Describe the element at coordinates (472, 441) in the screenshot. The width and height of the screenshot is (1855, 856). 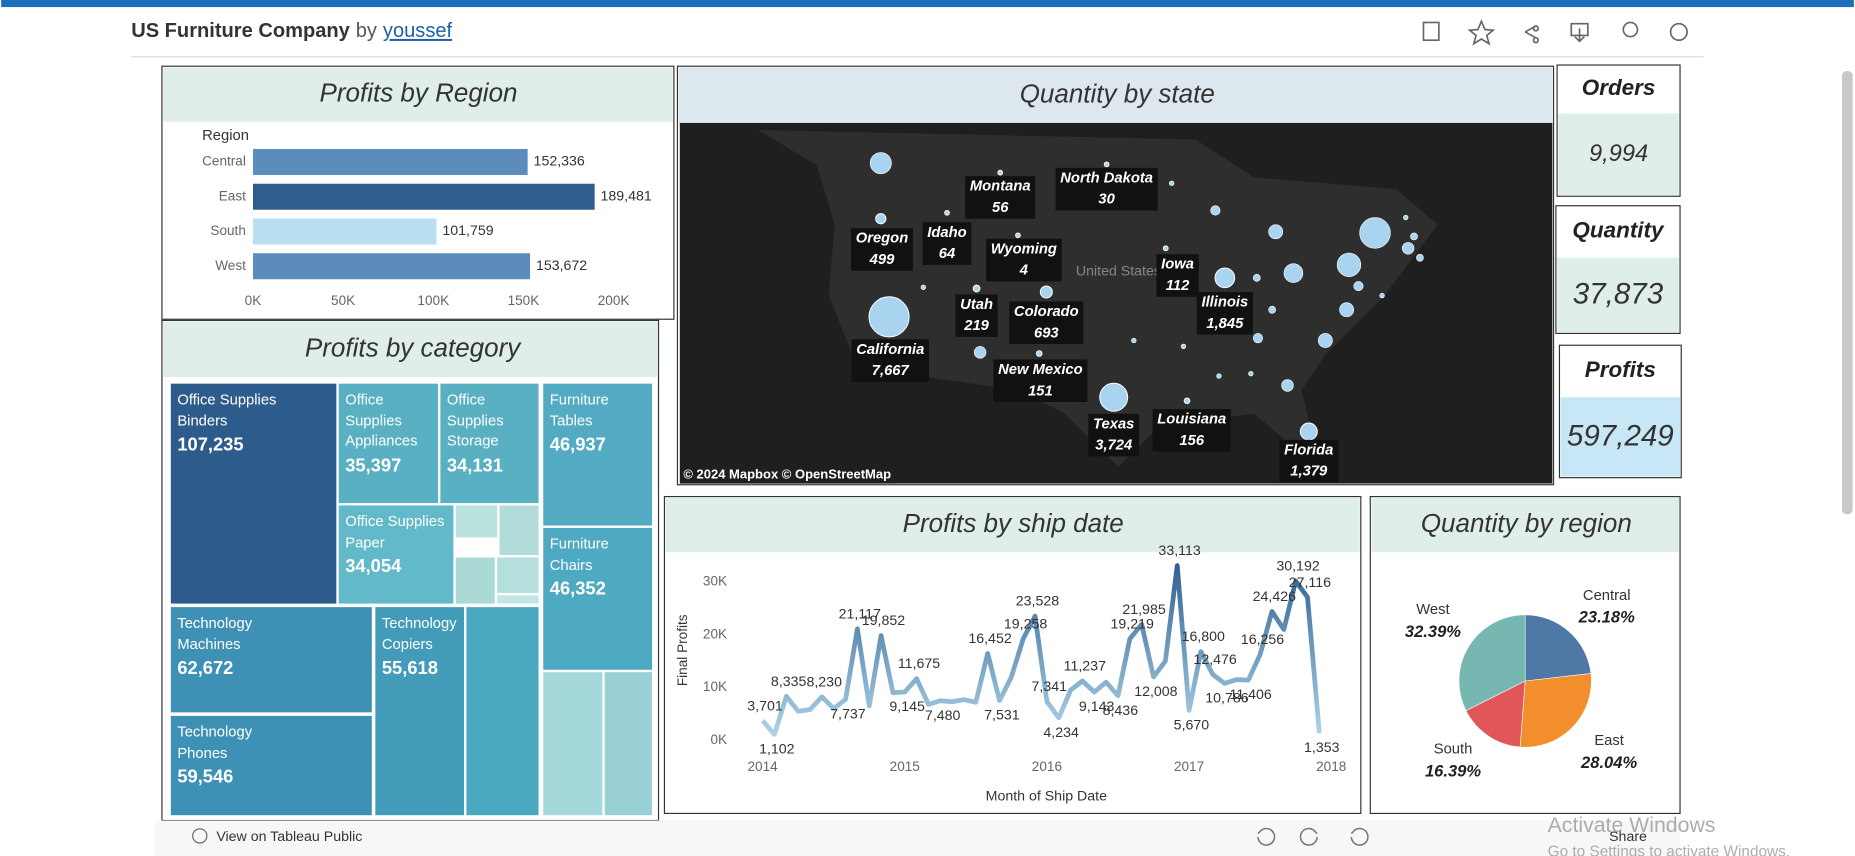
I see `cell-name: Storage` at that location.